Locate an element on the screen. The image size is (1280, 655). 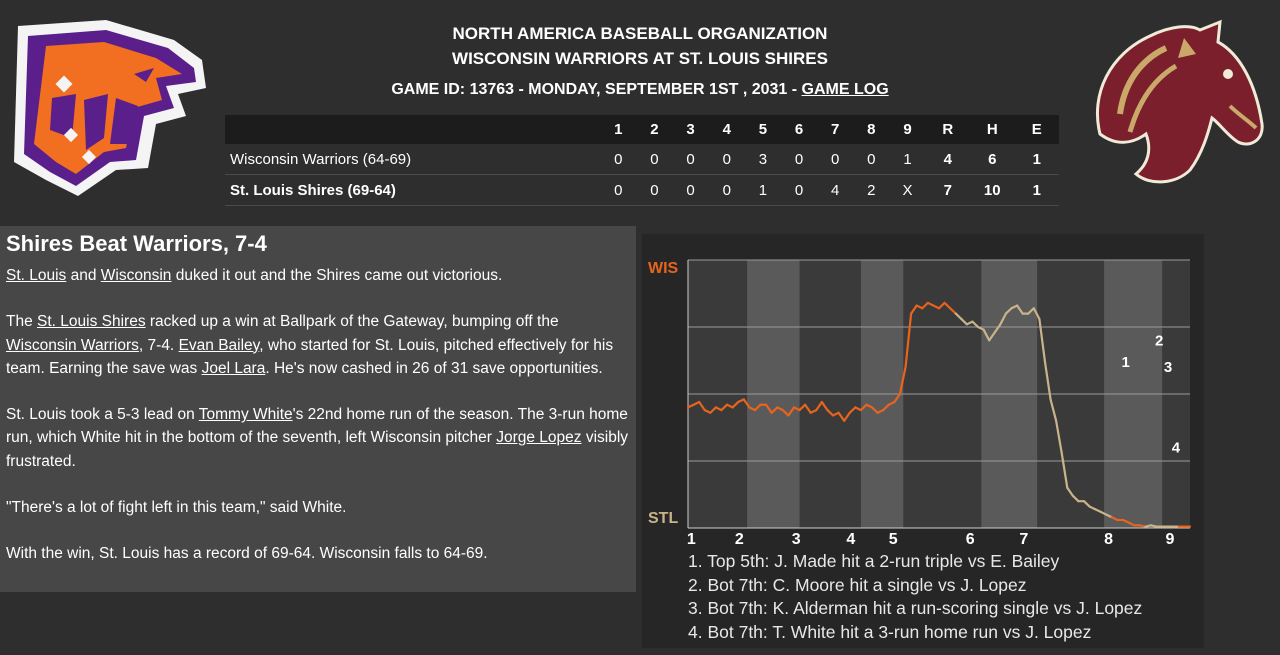
evan-bailey-link: Evan Bailey is located at coordinates (219, 345).